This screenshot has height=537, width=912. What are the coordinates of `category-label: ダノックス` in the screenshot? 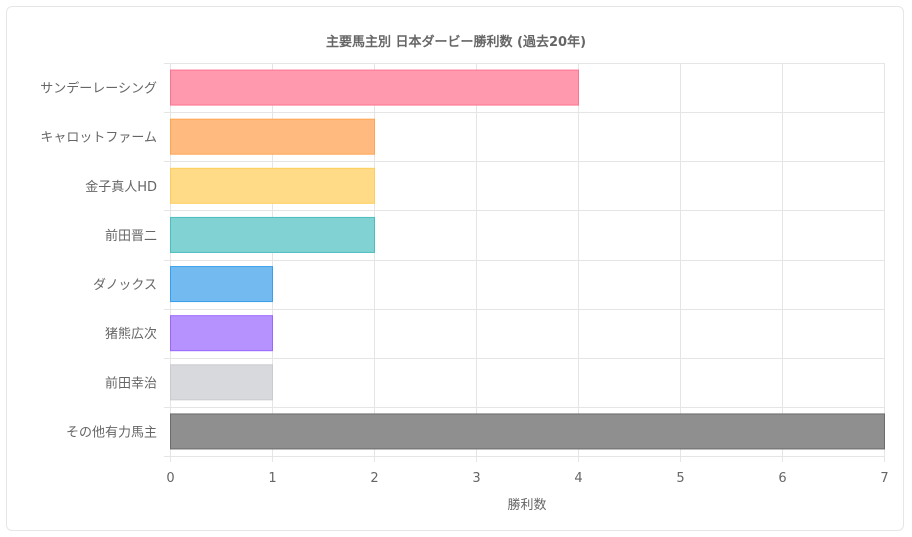 It's located at (125, 285).